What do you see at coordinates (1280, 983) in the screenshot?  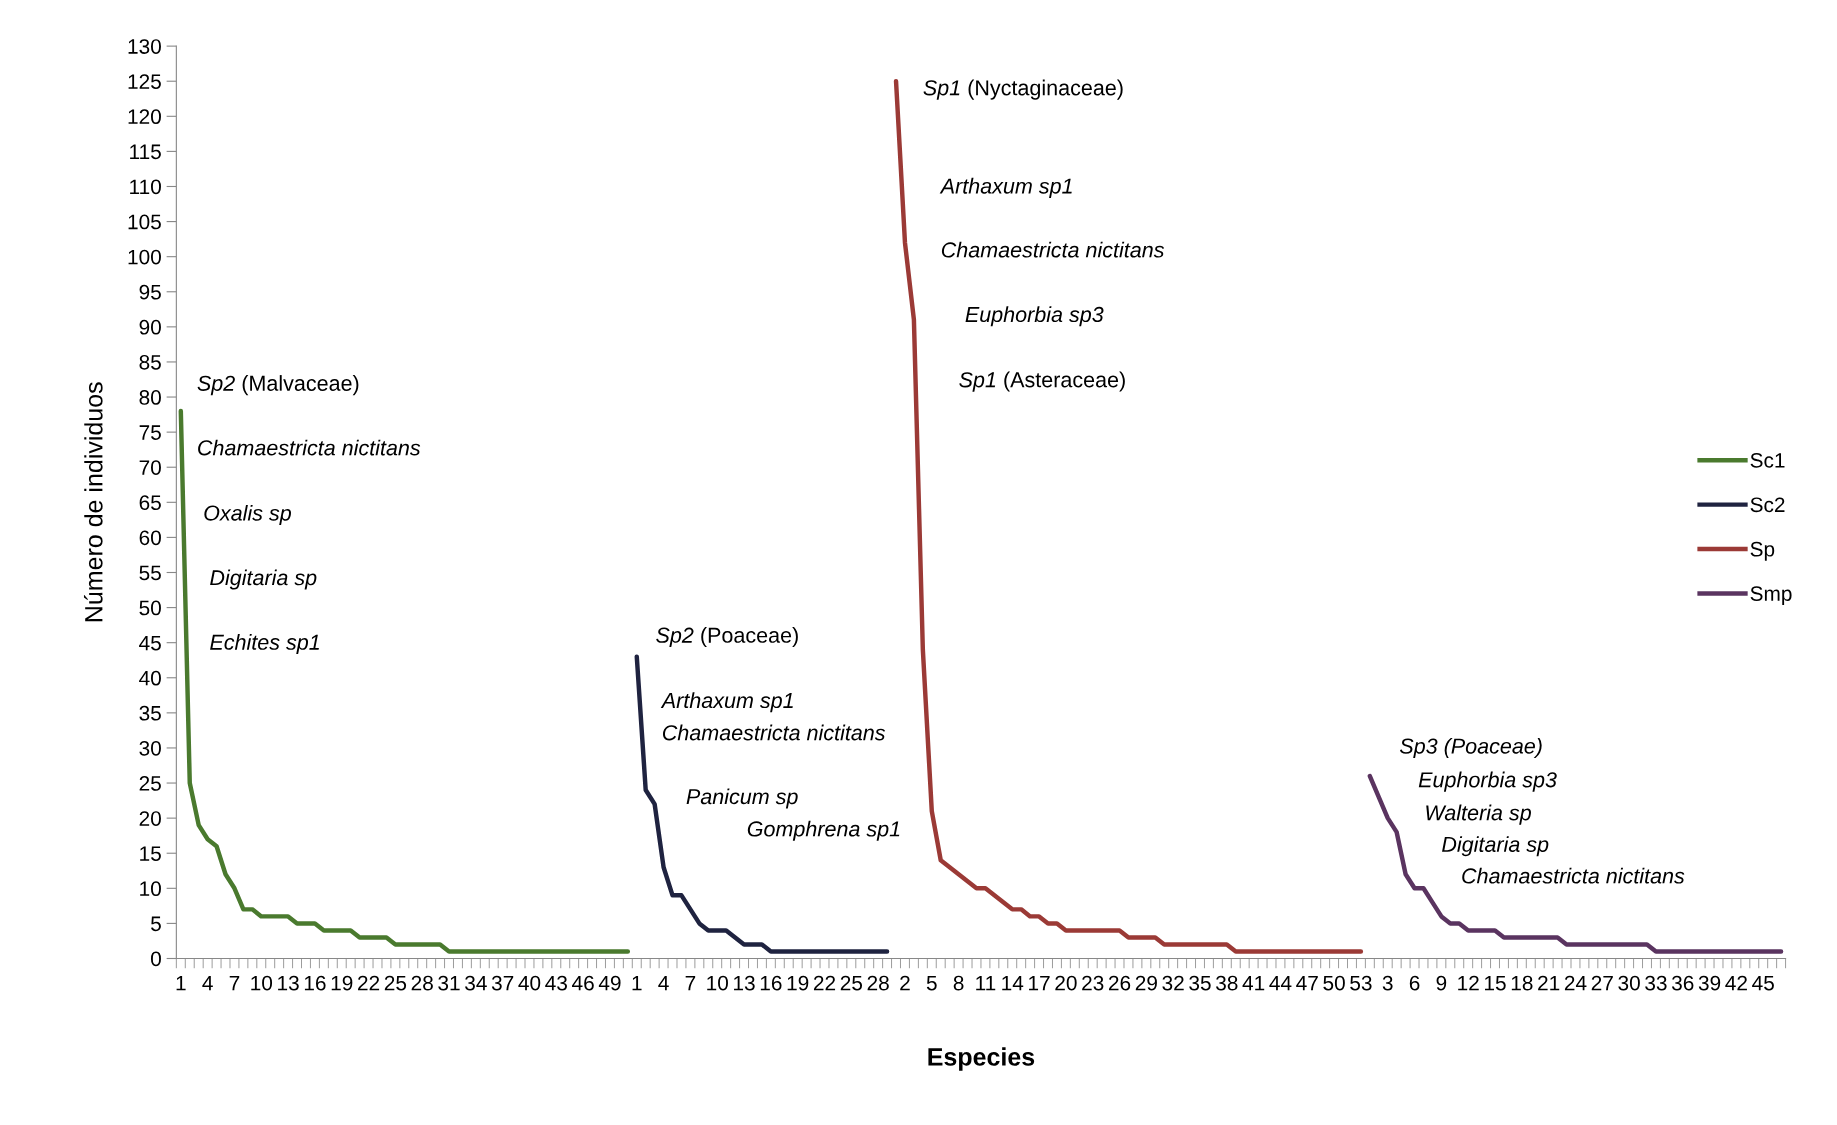 I see `x-tick-label: 44` at bounding box center [1280, 983].